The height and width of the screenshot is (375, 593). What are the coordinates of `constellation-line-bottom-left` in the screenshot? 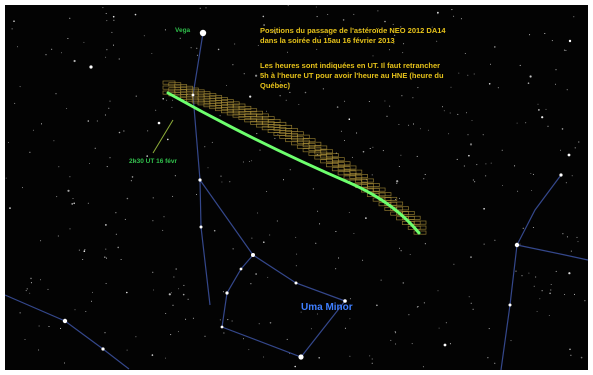 It's located at (67, 332).